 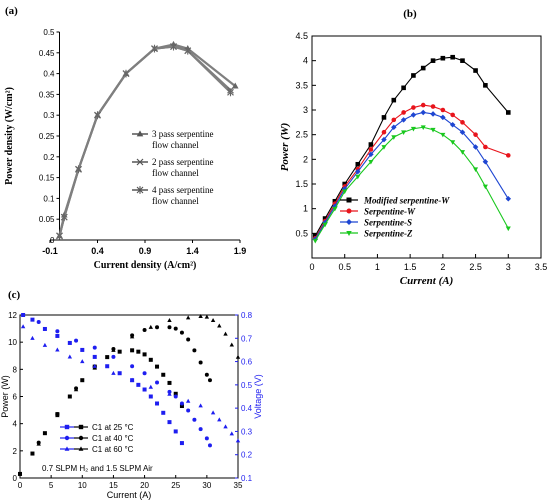 I want to click on x-tick-label: 3, so click(x=508, y=267).